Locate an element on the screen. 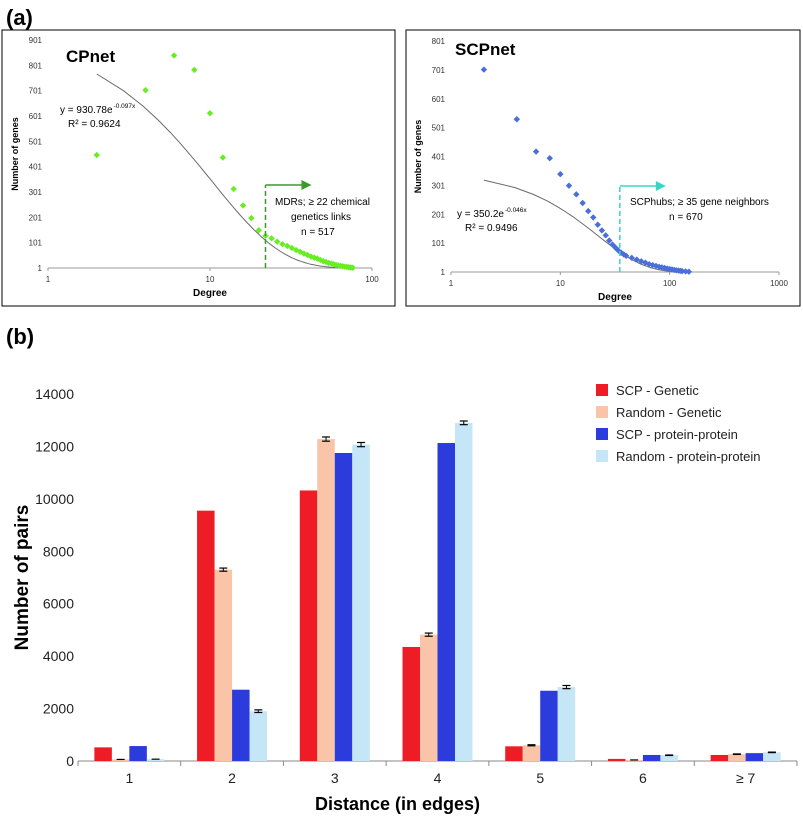 The width and height of the screenshot is (803, 818). annotation-line: n = 517 is located at coordinates (318, 232).